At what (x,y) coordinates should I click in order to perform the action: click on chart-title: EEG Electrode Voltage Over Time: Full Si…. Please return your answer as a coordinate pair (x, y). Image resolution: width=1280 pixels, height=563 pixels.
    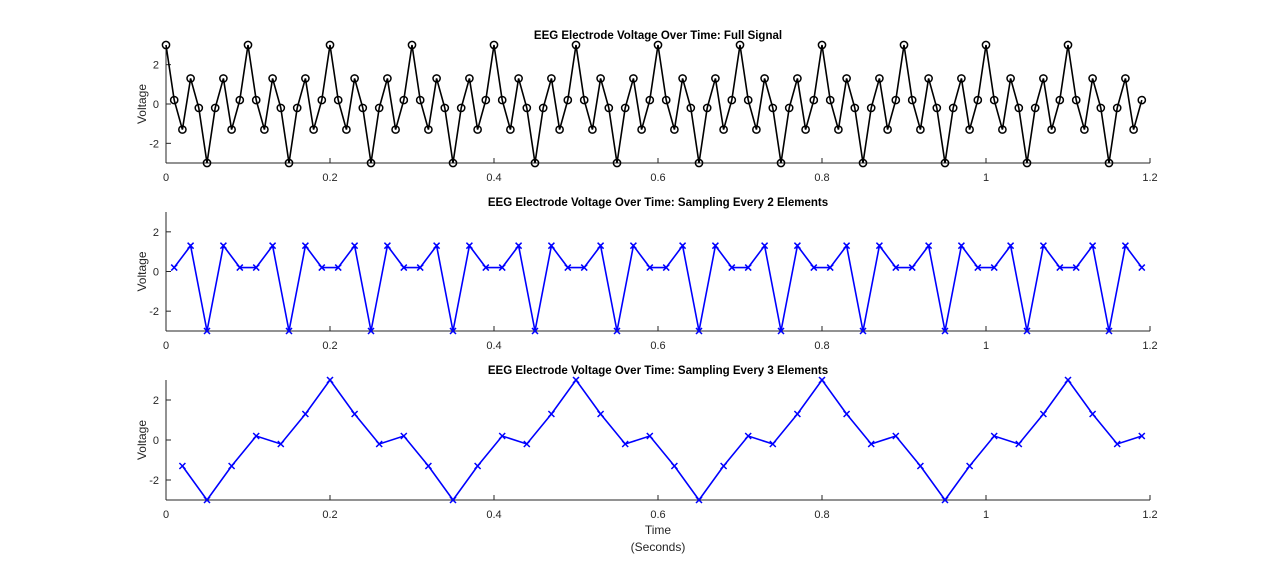
    Looking at the image, I should click on (658, 36).